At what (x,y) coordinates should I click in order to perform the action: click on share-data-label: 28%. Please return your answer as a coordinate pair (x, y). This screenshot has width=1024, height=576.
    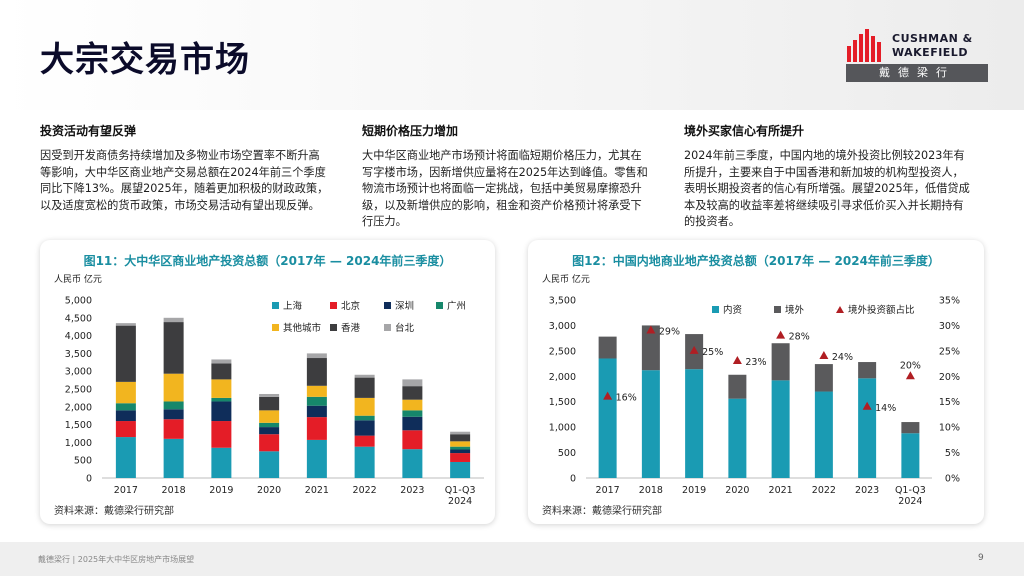
    Looking at the image, I should click on (799, 337).